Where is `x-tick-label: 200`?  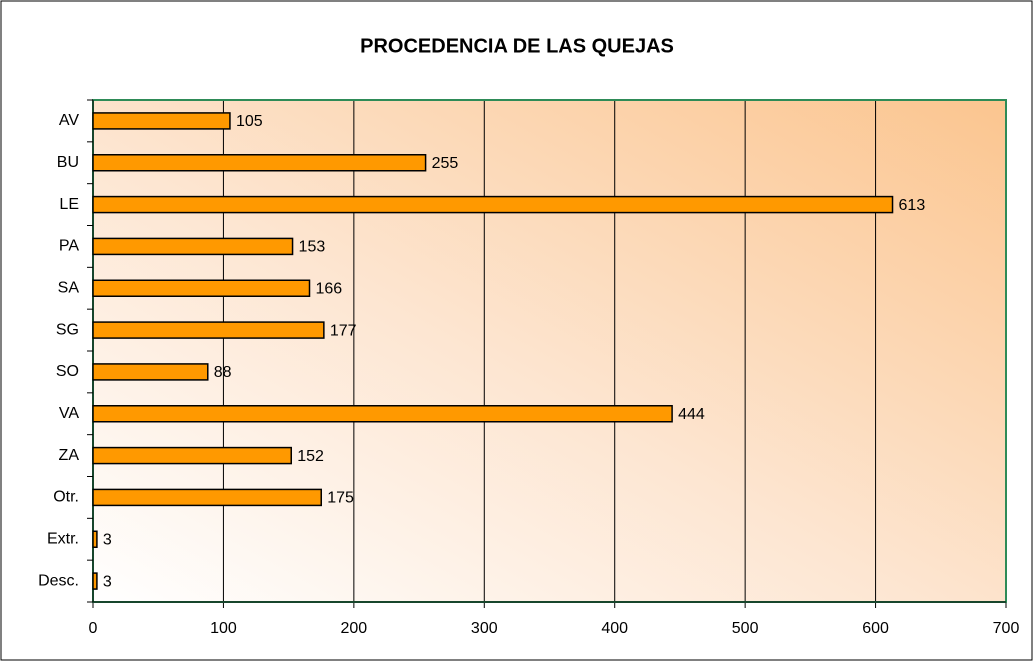 x-tick-label: 200 is located at coordinates (354, 628).